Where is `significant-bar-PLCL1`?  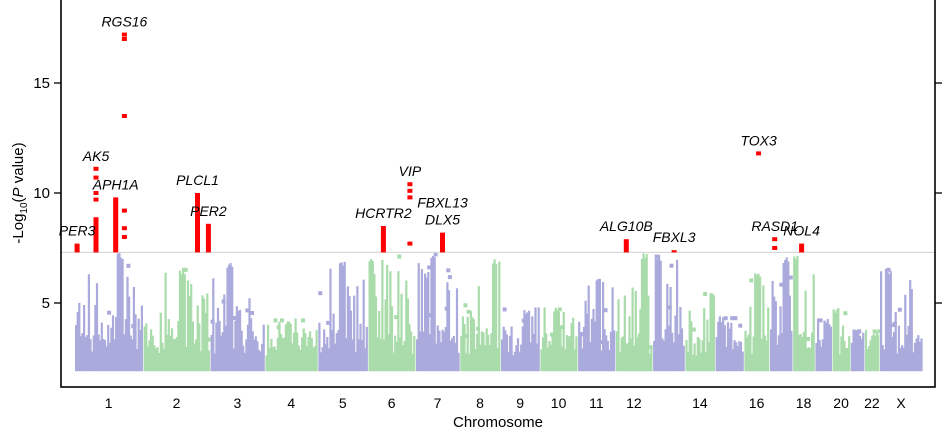
significant-bar-PLCL1 is located at coordinates (197, 223).